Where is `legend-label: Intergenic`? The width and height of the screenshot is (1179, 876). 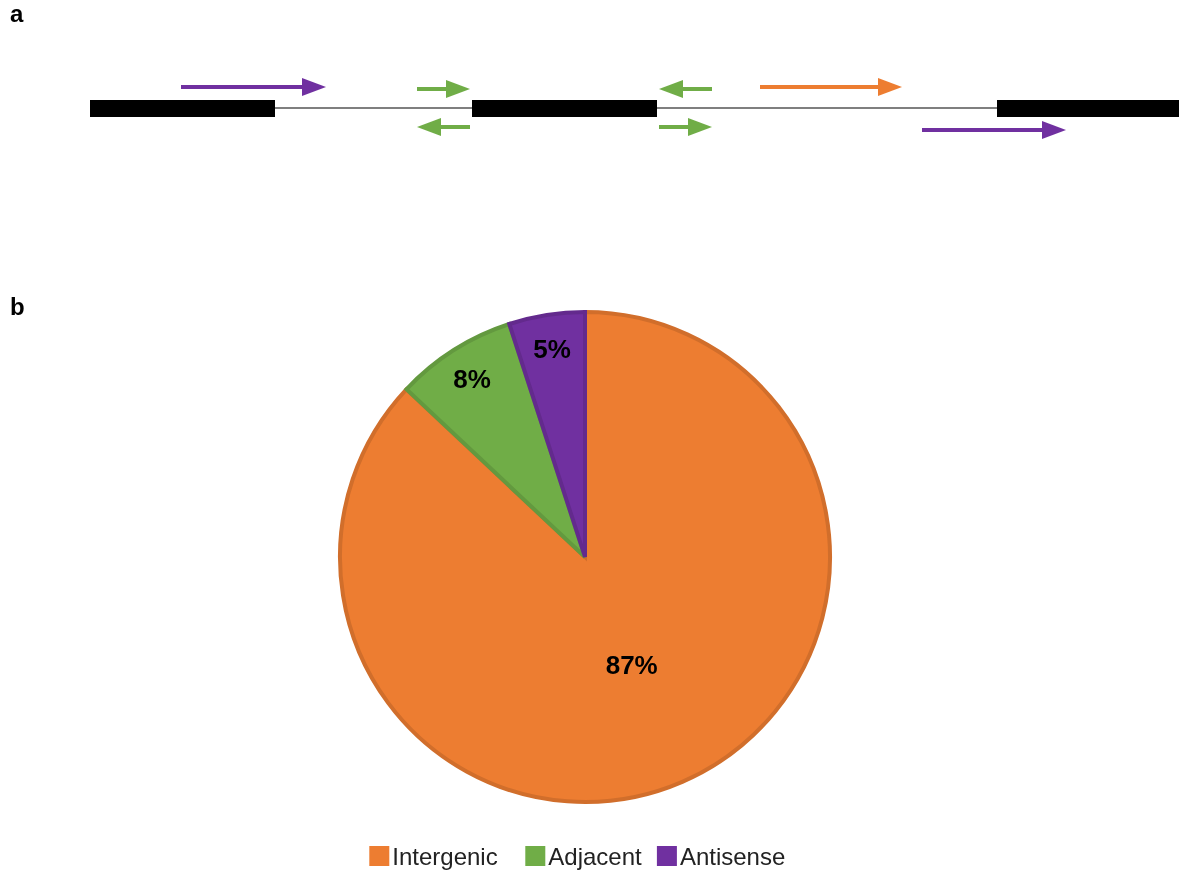
legend-label: Intergenic is located at coordinates (445, 856).